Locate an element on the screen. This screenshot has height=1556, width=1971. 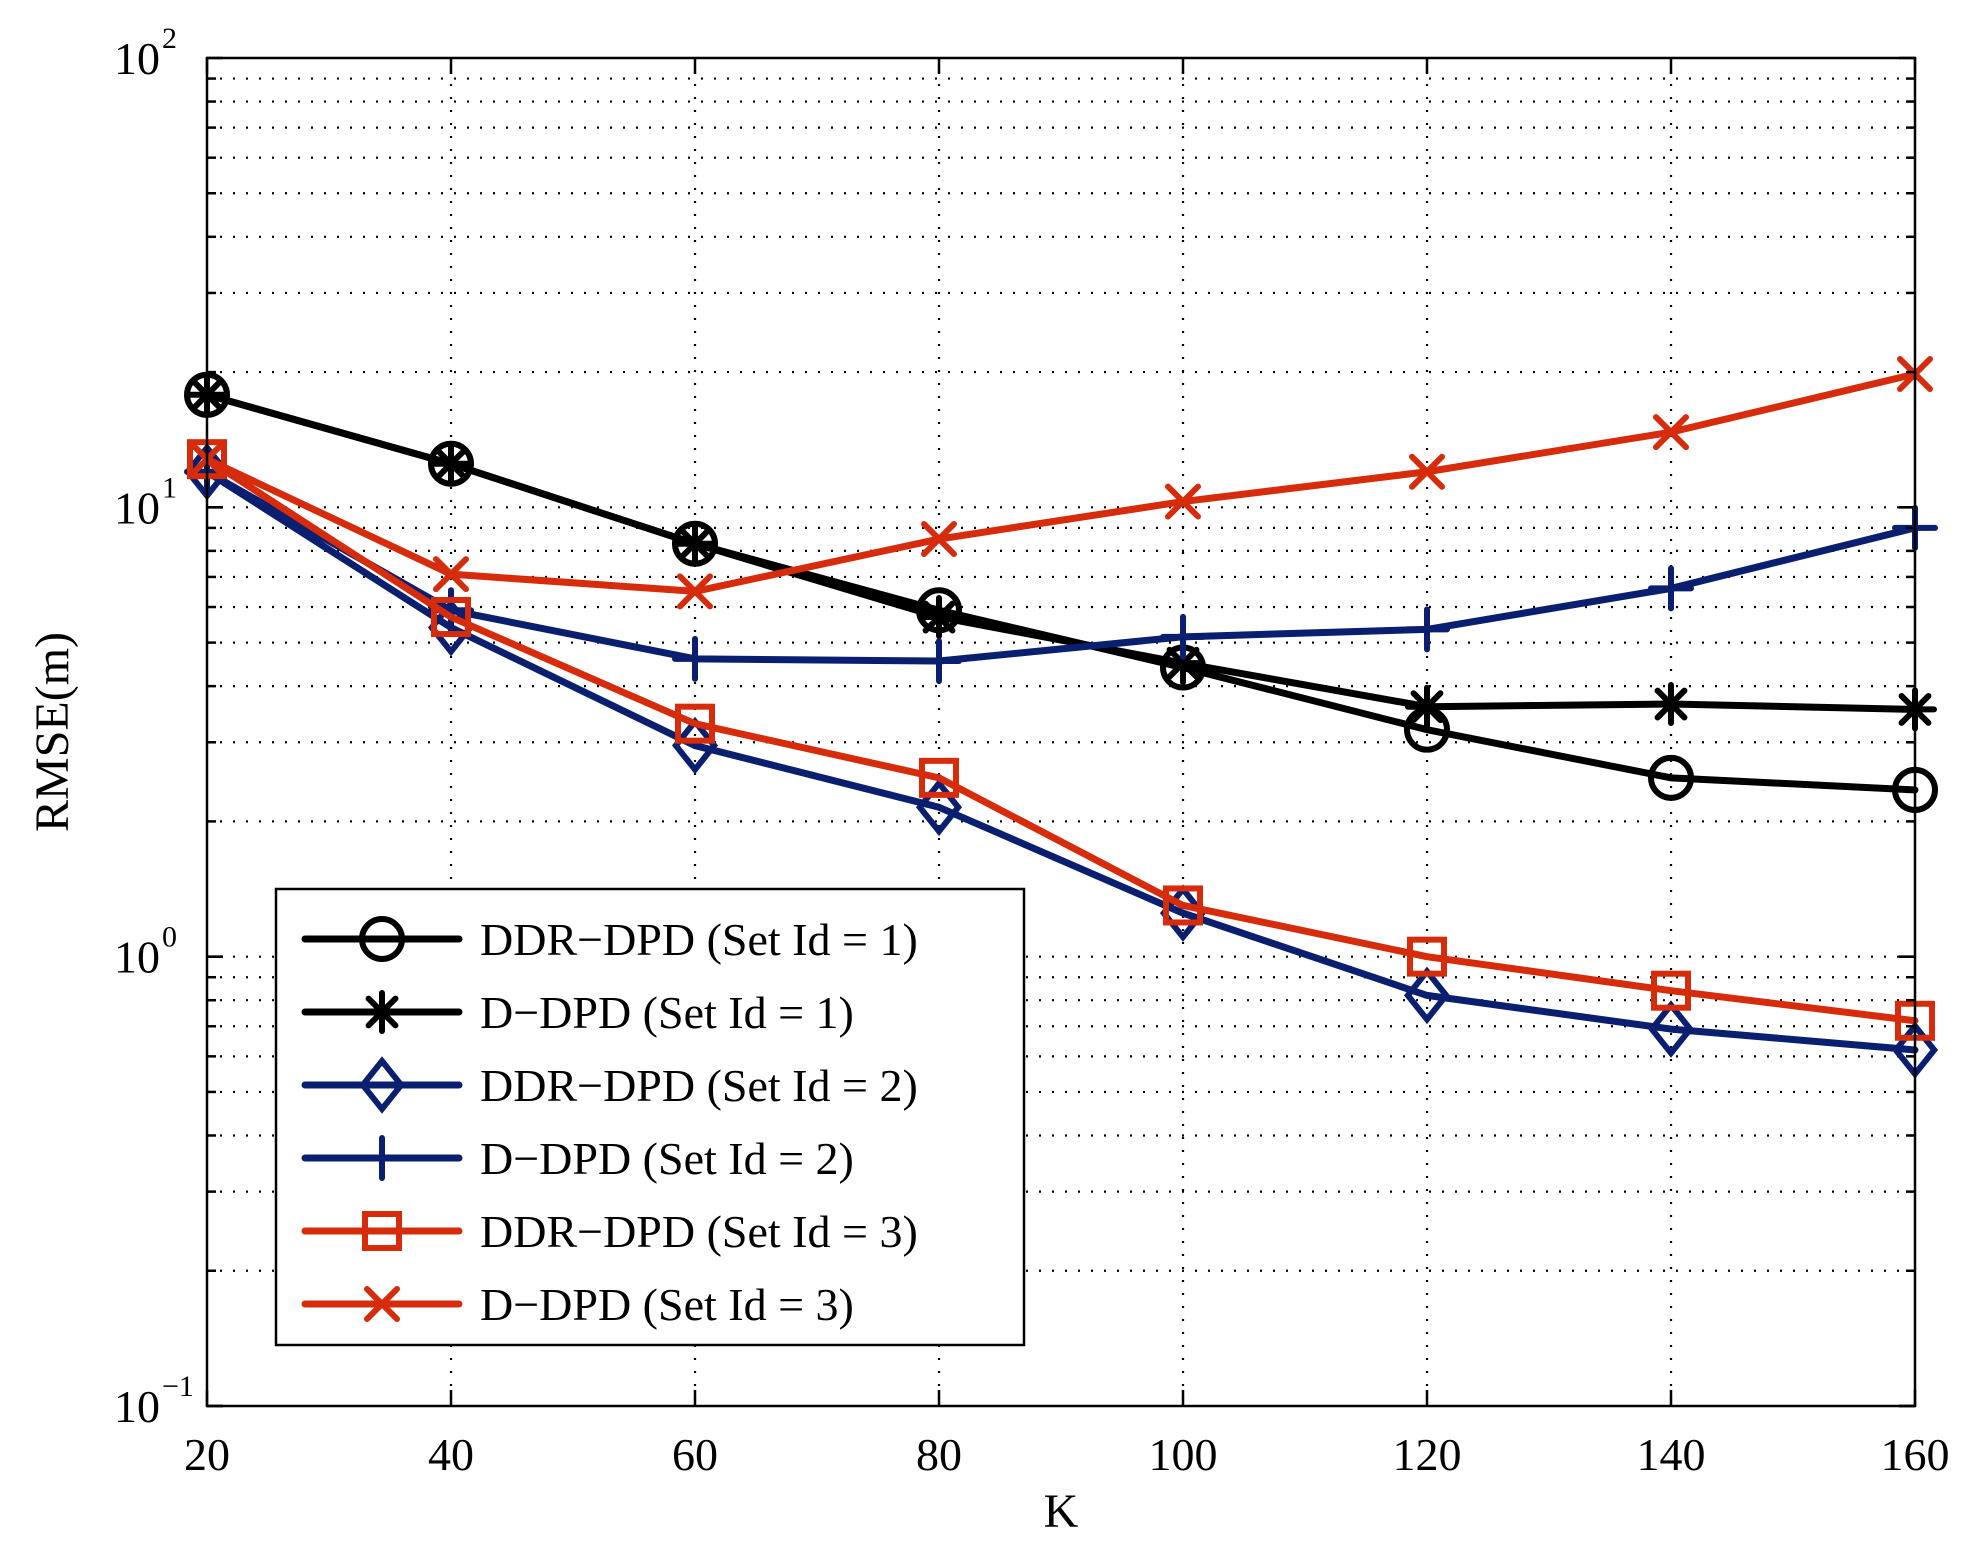
legend-label: D−DPD (Set Id = 1) is located at coordinates (667, 1012).